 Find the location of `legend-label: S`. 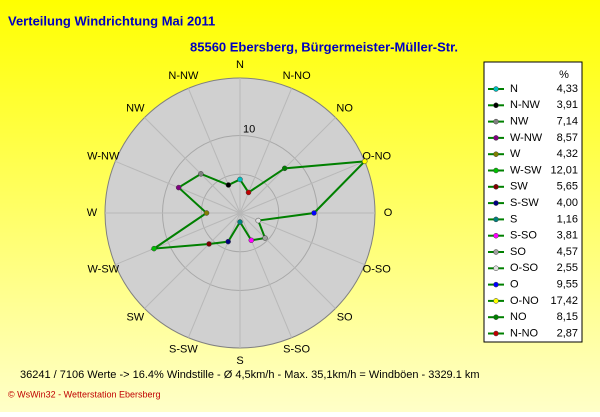

legend-label: S is located at coordinates (513, 219).